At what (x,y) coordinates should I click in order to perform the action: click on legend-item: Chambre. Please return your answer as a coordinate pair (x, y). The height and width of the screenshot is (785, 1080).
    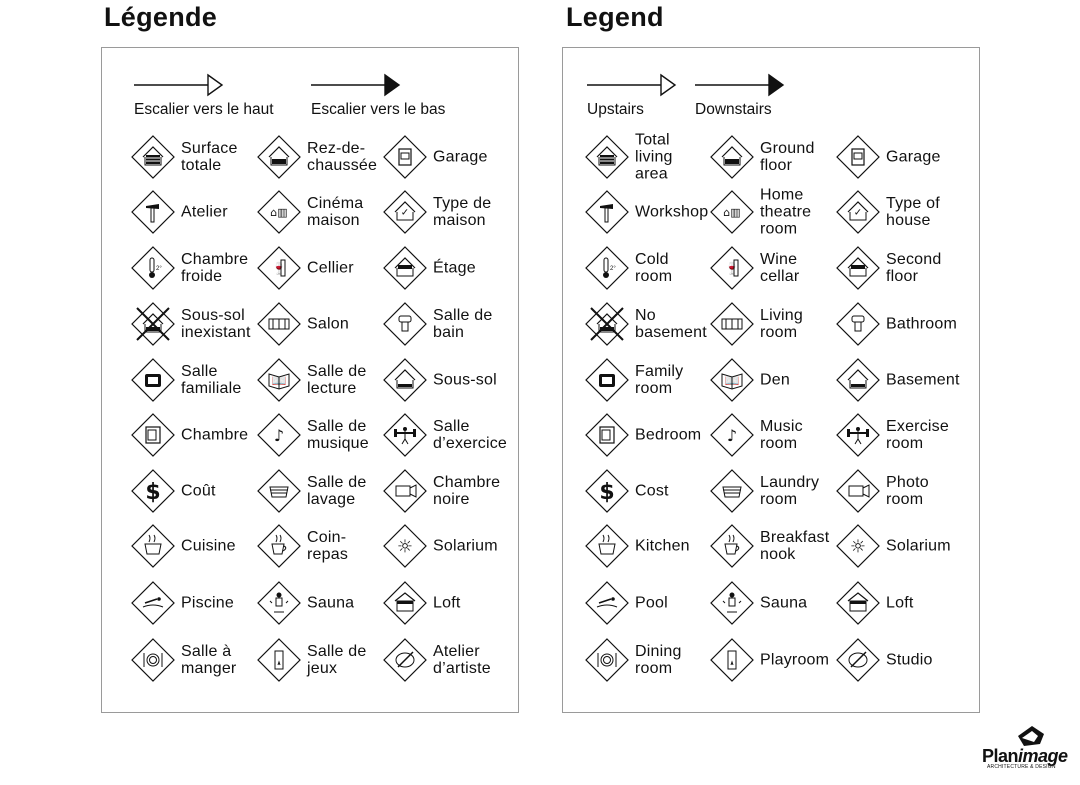
    Looking at the image, I should click on (193, 435).